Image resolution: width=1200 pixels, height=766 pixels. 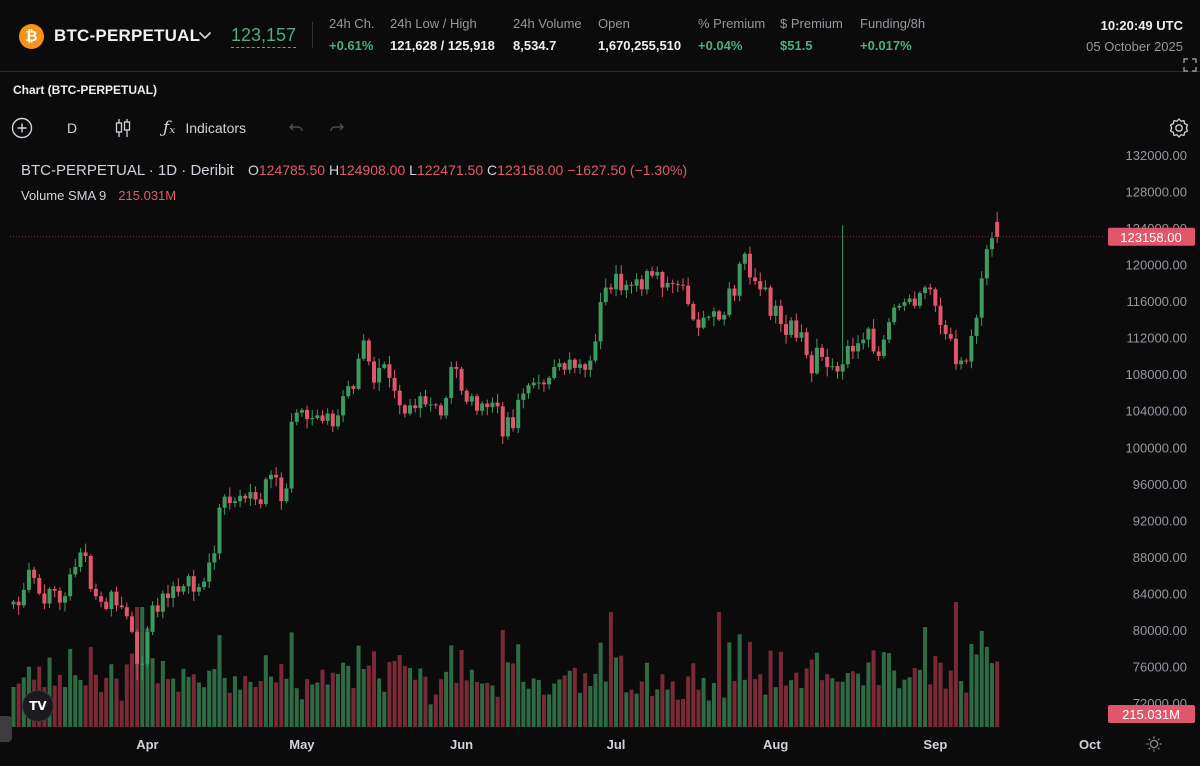 What do you see at coordinates (253, 170) in the screenshot?
I see `legend-open-key: O` at bounding box center [253, 170].